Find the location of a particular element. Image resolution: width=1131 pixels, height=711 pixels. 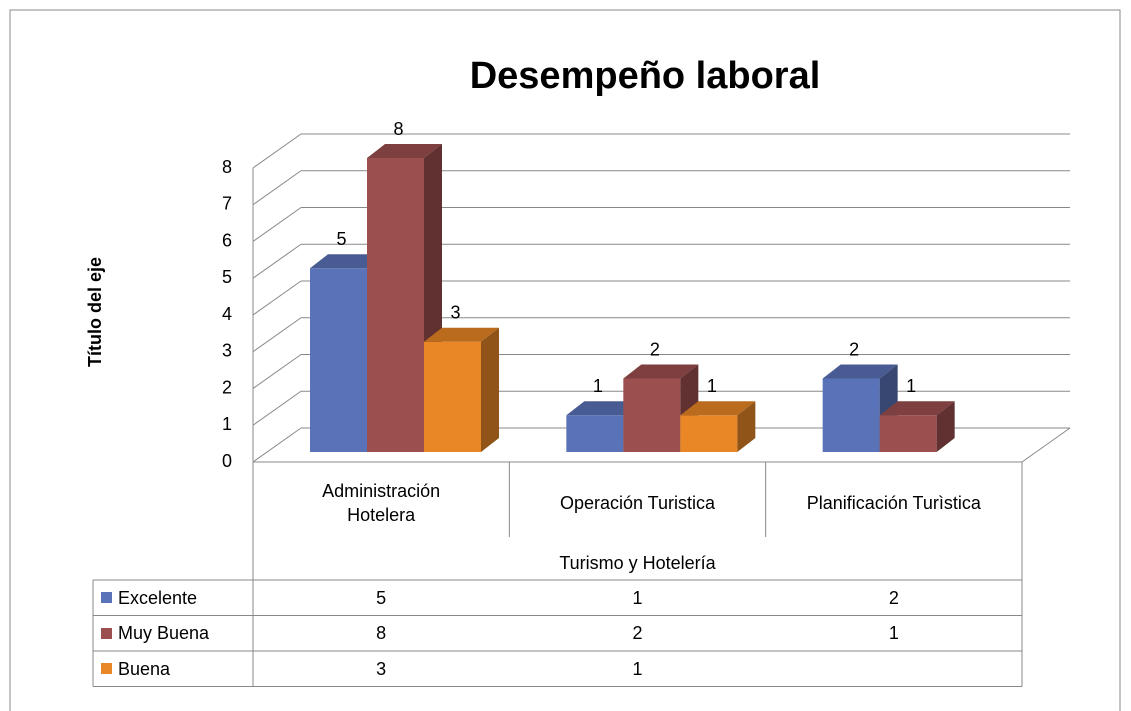

y-tick-label: 1 is located at coordinates (227, 424).